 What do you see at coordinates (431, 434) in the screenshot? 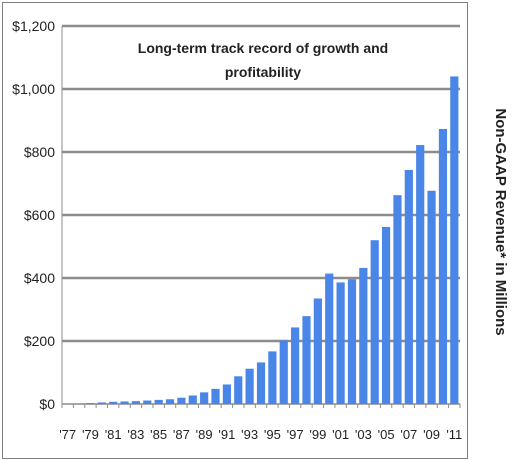
I see `x-tick-label: '09` at bounding box center [431, 434].